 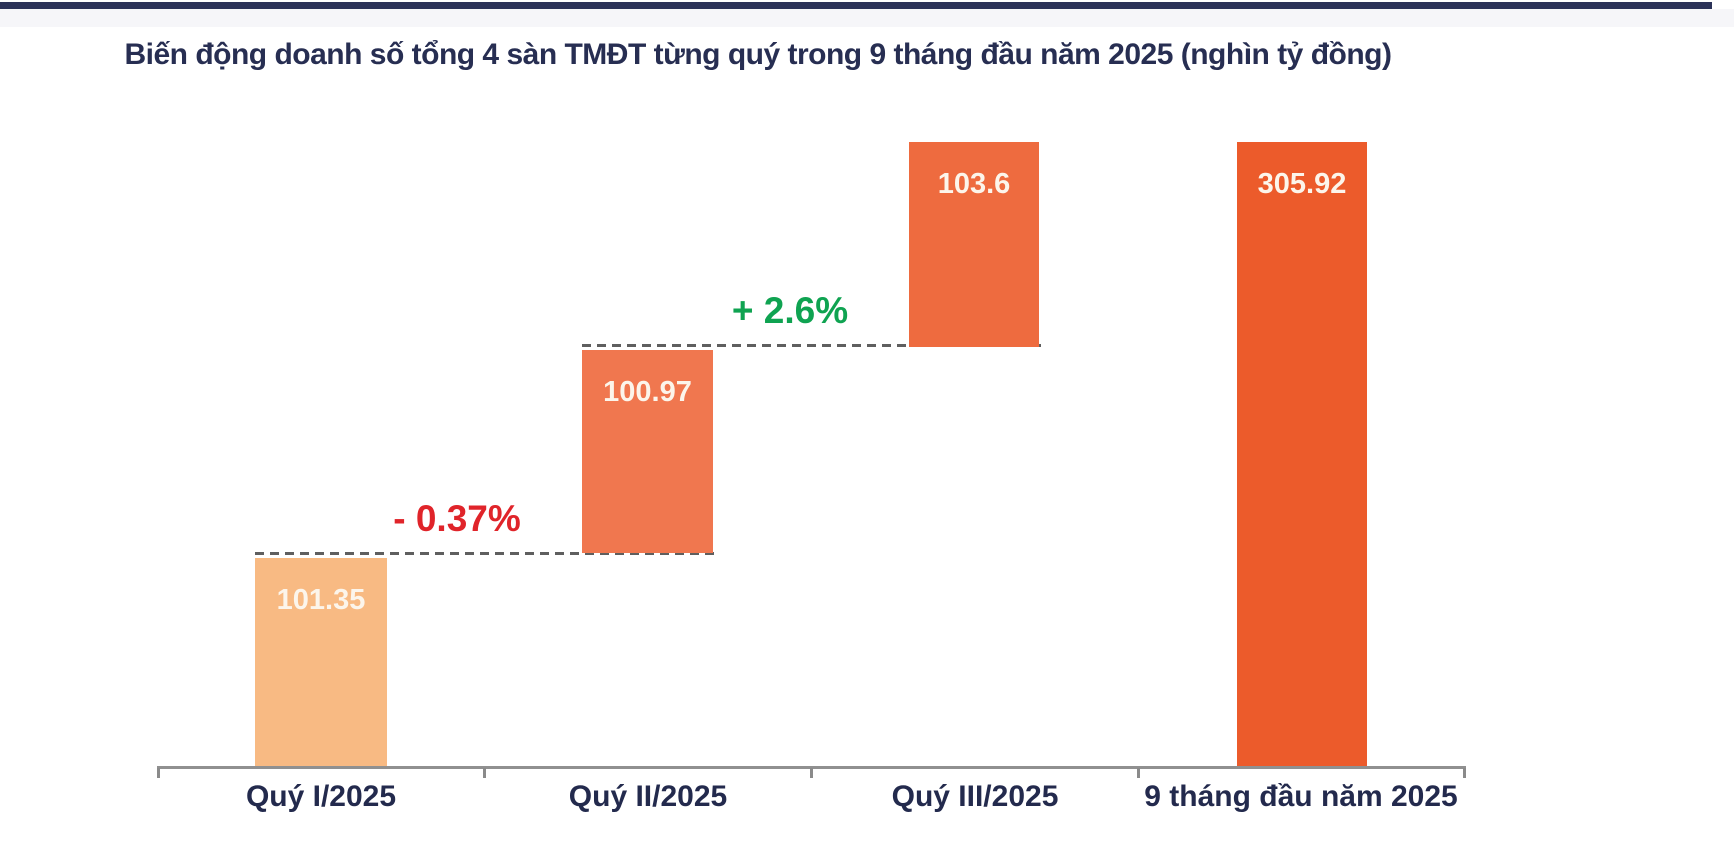 What do you see at coordinates (321, 796) in the screenshot?
I see `x-axis-label-q1: Quý I/2025` at bounding box center [321, 796].